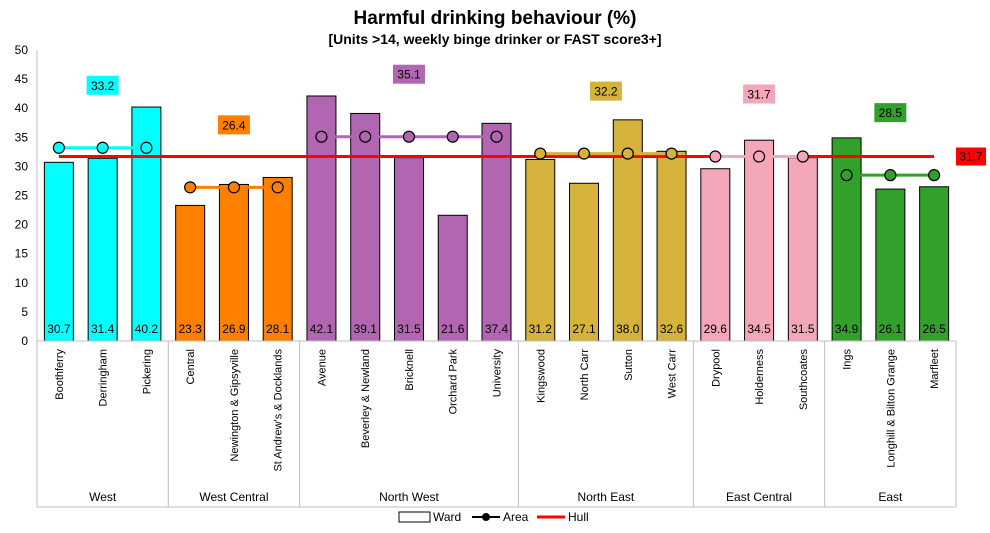 The width and height of the screenshot is (990, 533). I want to click on bar-value-label: 29.6, so click(716, 329).